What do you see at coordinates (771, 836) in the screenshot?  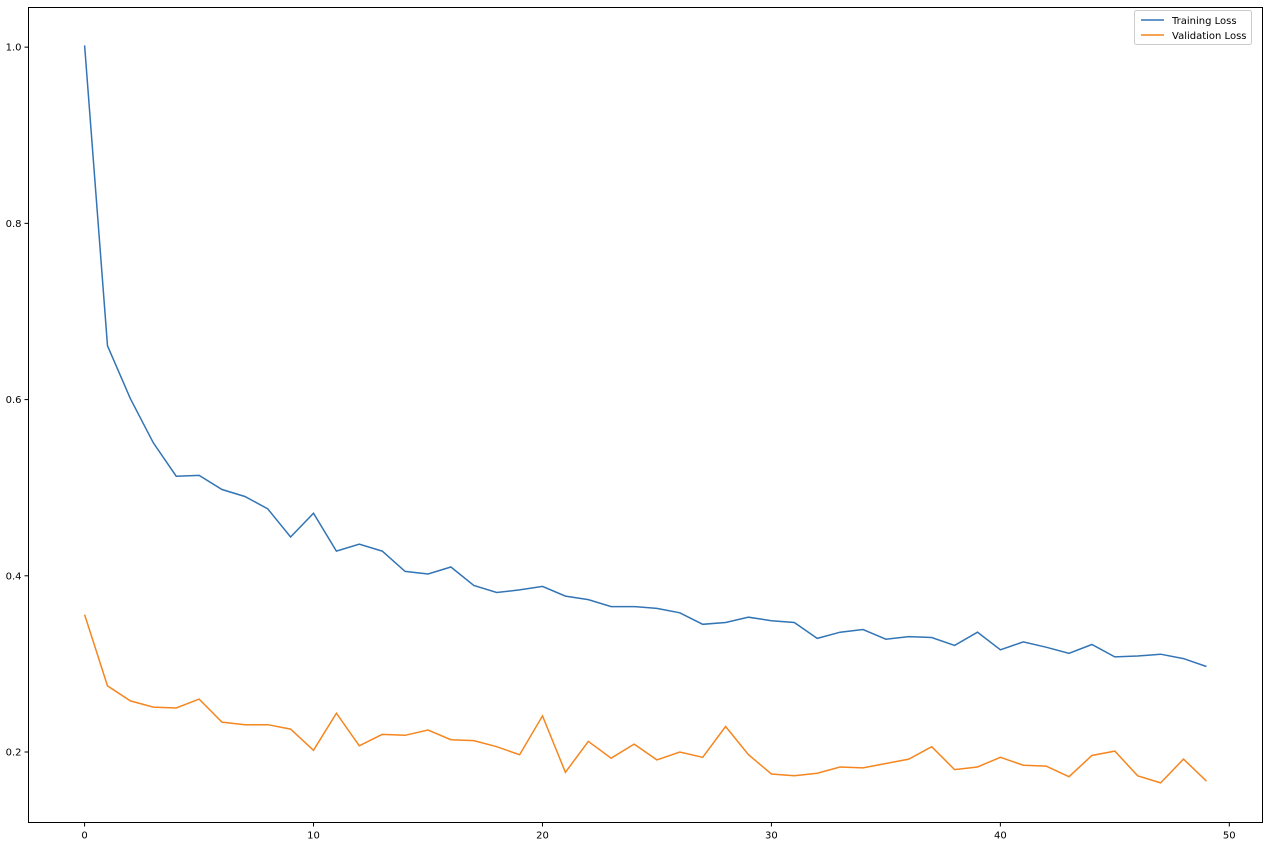 I see `x-tick-label: 30` at bounding box center [771, 836].